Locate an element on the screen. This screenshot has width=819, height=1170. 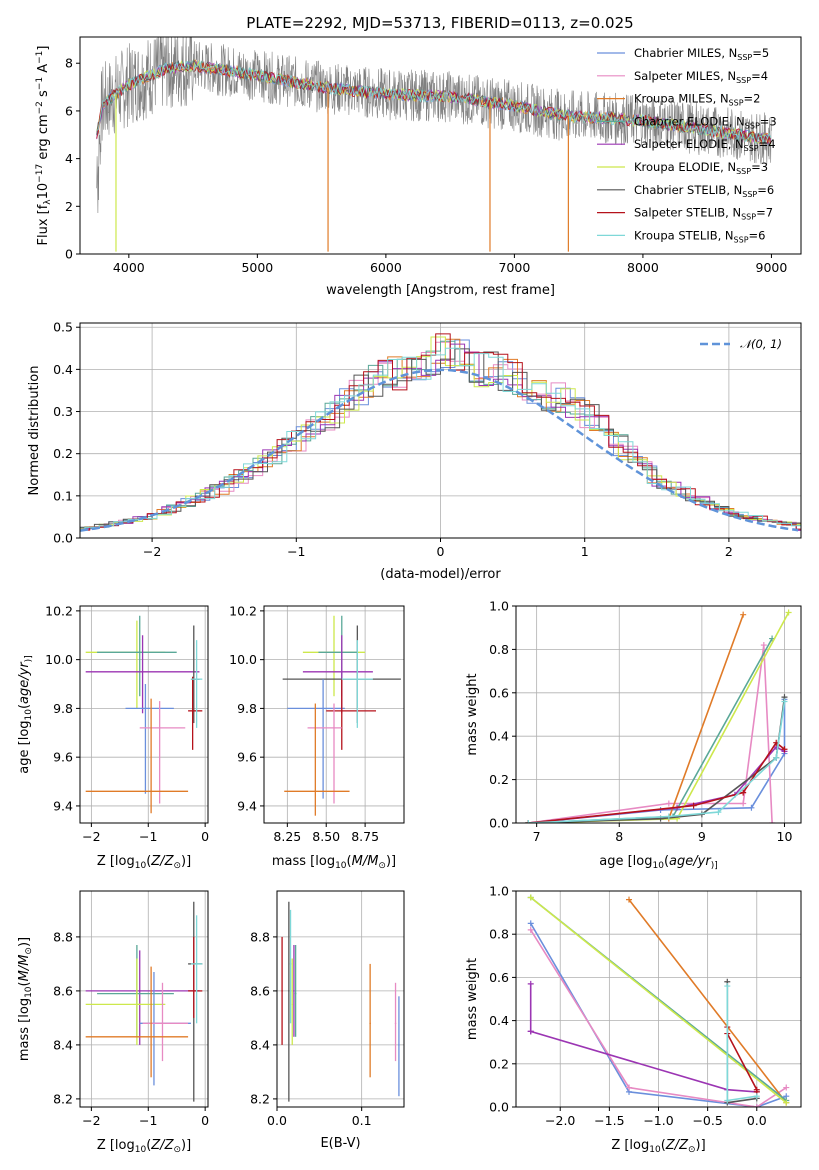
observed-spectrum-line is located at coordinates (434, 125).